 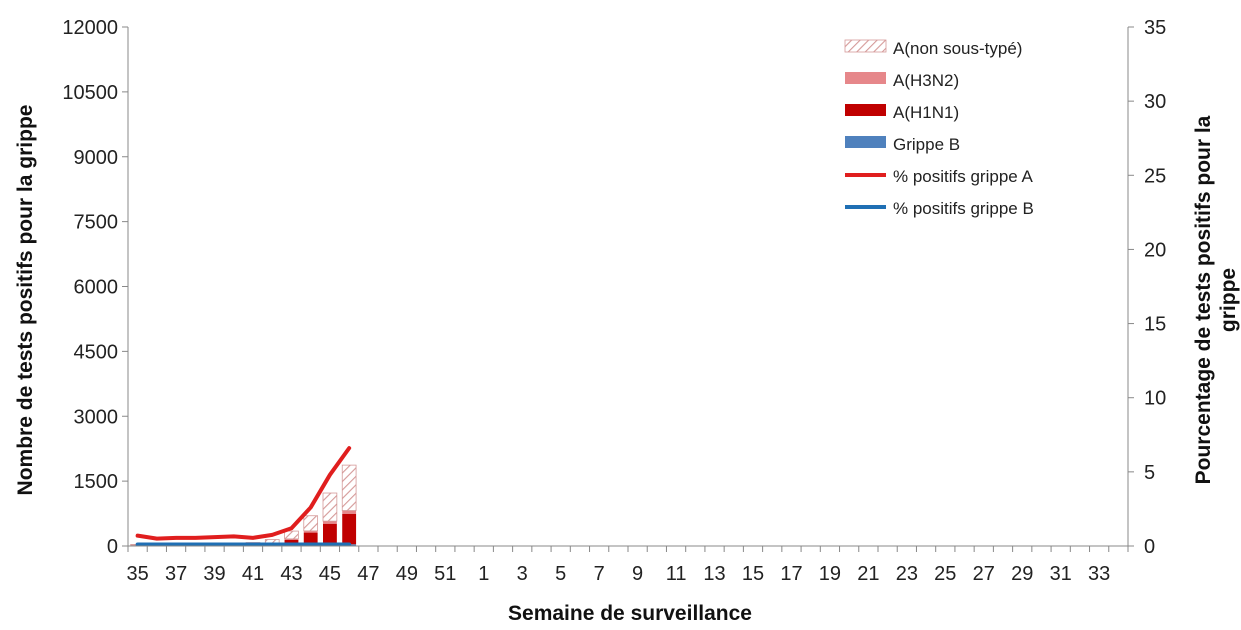 I want to click on bar-a-h1n1--week-46, so click(x=349, y=529).